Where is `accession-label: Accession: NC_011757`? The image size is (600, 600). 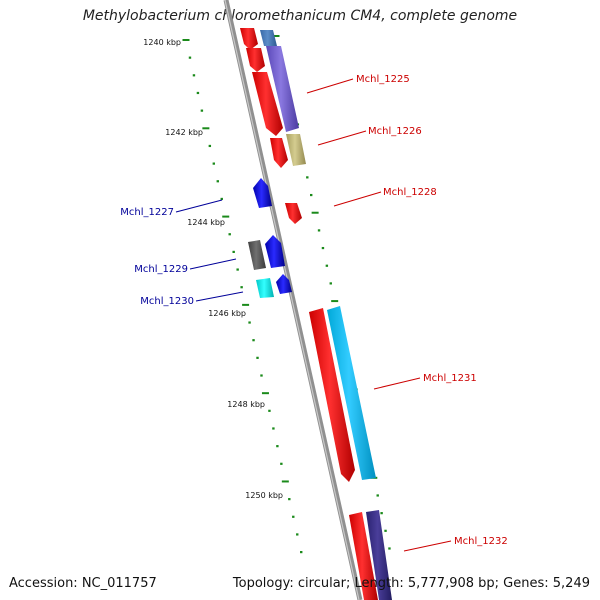 accession-label: Accession: NC_011757 is located at coordinates (83, 583).